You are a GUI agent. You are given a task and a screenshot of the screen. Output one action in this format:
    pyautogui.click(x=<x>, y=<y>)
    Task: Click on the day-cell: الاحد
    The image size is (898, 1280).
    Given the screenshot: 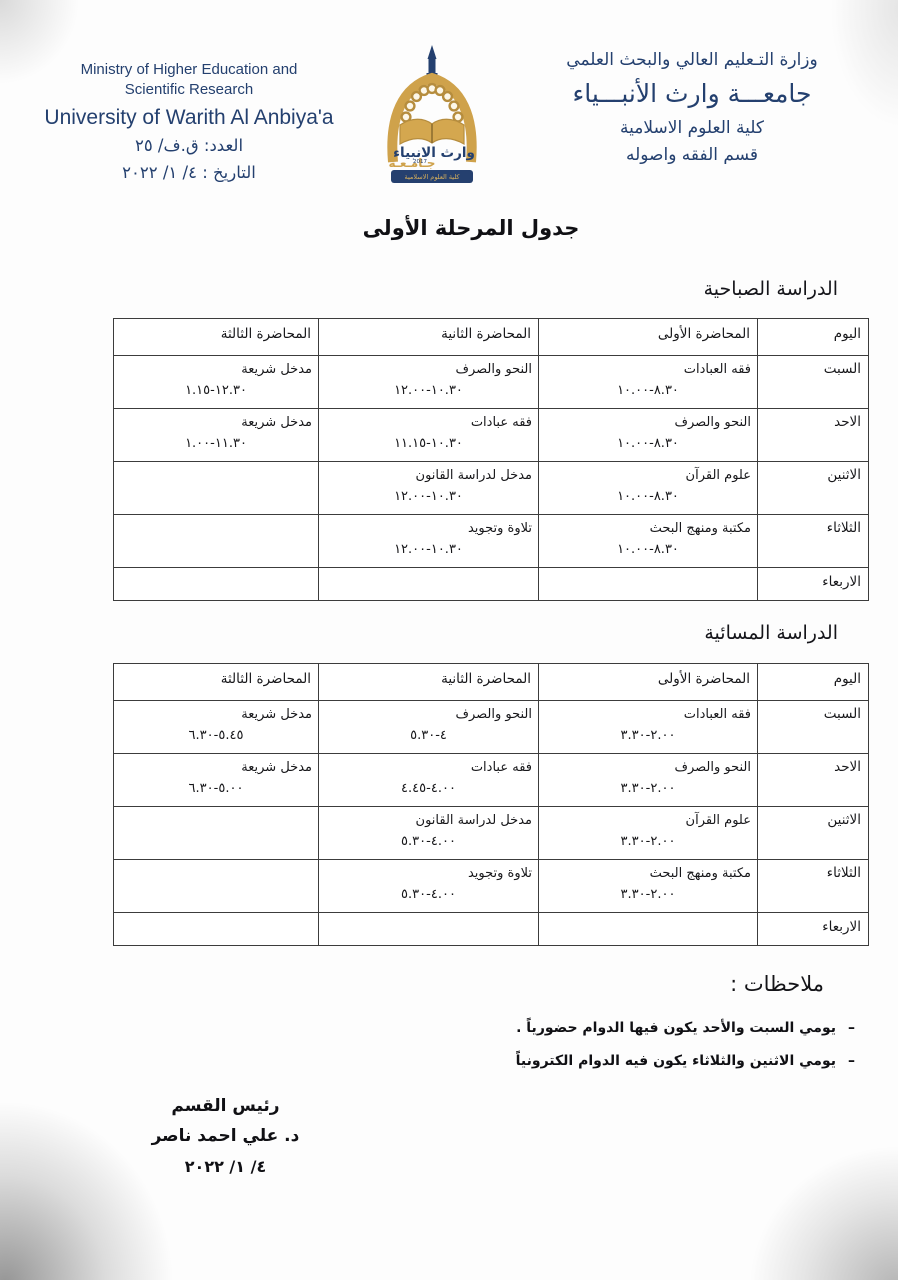 What is the action you would take?
    pyautogui.click(x=813, y=780)
    